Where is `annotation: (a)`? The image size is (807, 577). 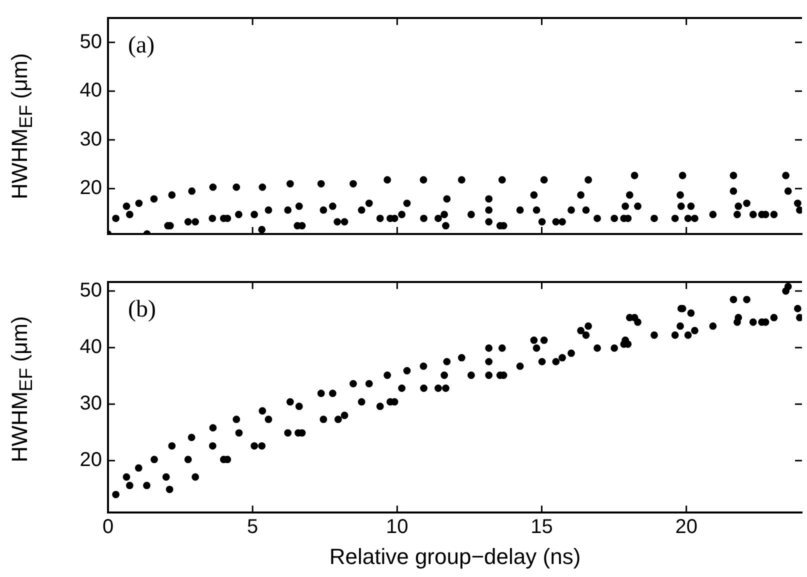 annotation: (a) is located at coordinates (141, 45).